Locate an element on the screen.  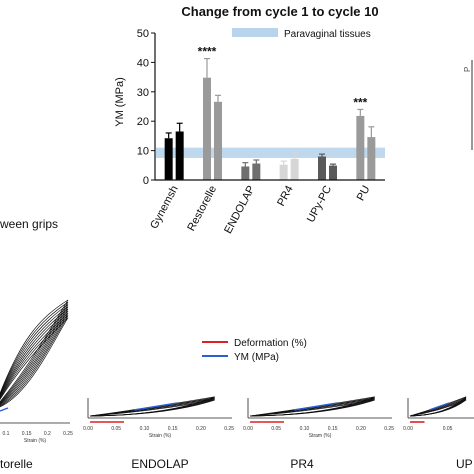
y-tick-label: 40 is located at coordinates (143, 63).